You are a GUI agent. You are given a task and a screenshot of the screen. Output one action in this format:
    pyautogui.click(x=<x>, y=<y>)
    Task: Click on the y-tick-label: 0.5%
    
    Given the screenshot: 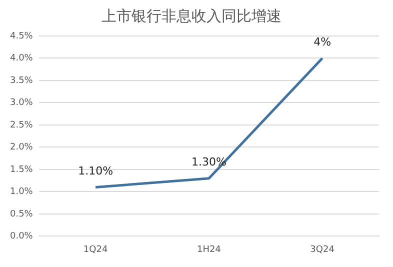 What is the action you would take?
    pyautogui.click(x=22, y=214)
    